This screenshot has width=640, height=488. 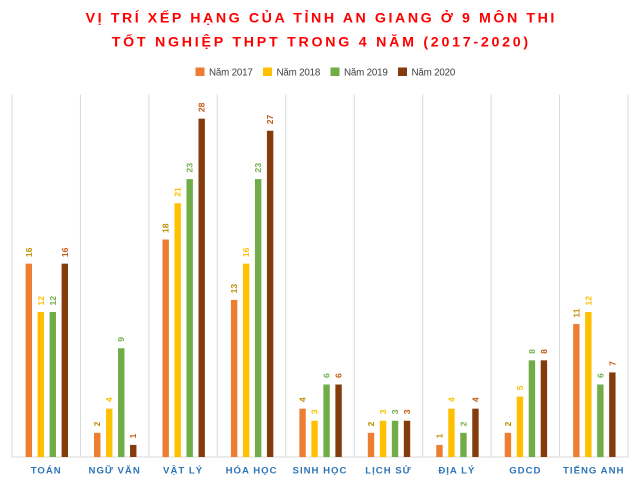 What do you see at coordinates (231, 73) in the screenshot?
I see `svg-text: Năm 2017` at bounding box center [231, 73].